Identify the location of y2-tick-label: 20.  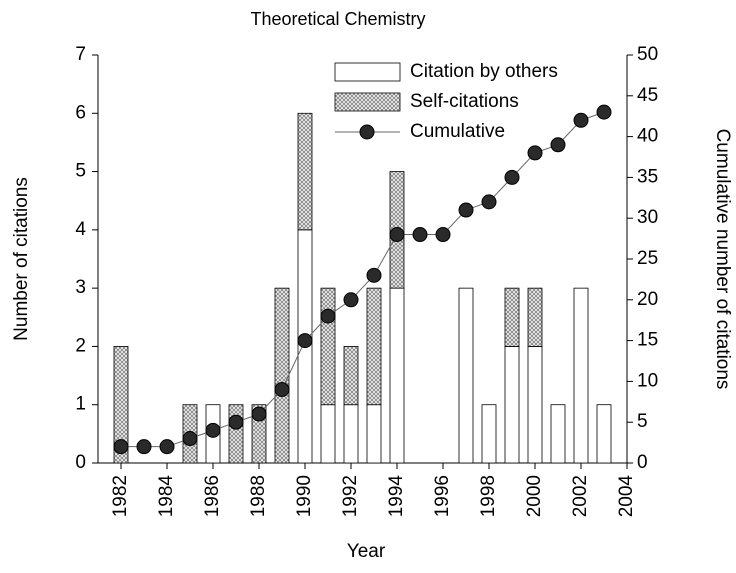
(647, 299).